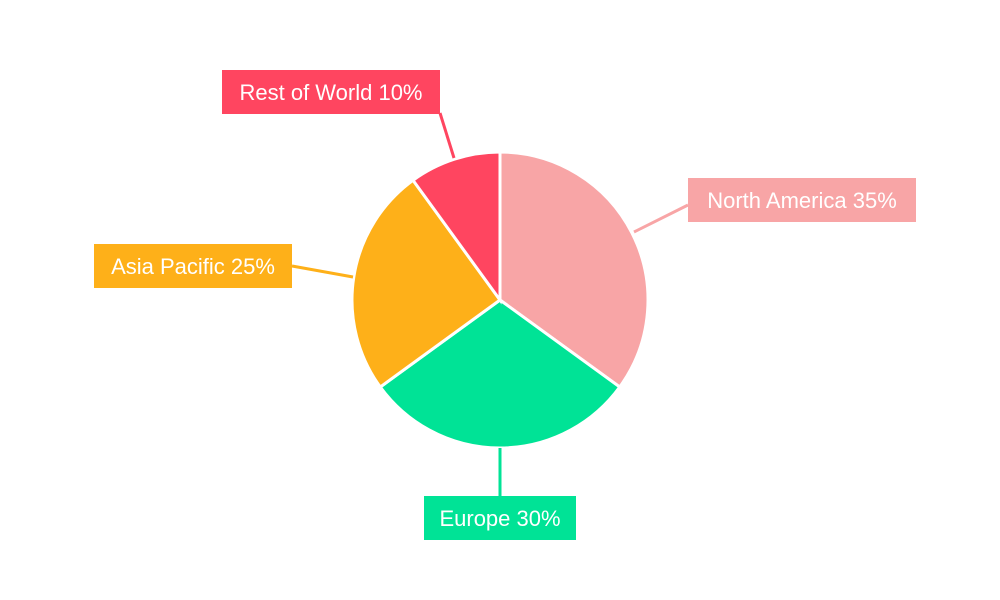 The image size is (1000, 600). I want to click on pie-slice-rest-of-world, so click(456, 227).